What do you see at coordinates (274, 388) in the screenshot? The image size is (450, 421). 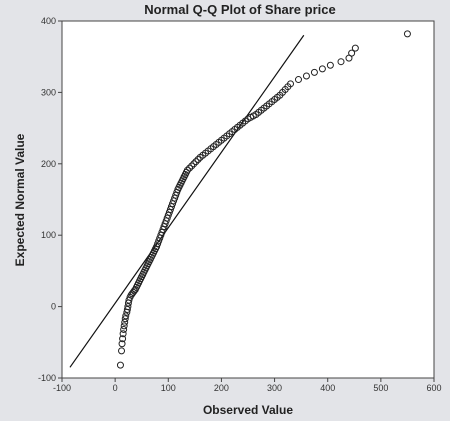 I see `x-tick-label: 300` at bounding box center [274, 388].